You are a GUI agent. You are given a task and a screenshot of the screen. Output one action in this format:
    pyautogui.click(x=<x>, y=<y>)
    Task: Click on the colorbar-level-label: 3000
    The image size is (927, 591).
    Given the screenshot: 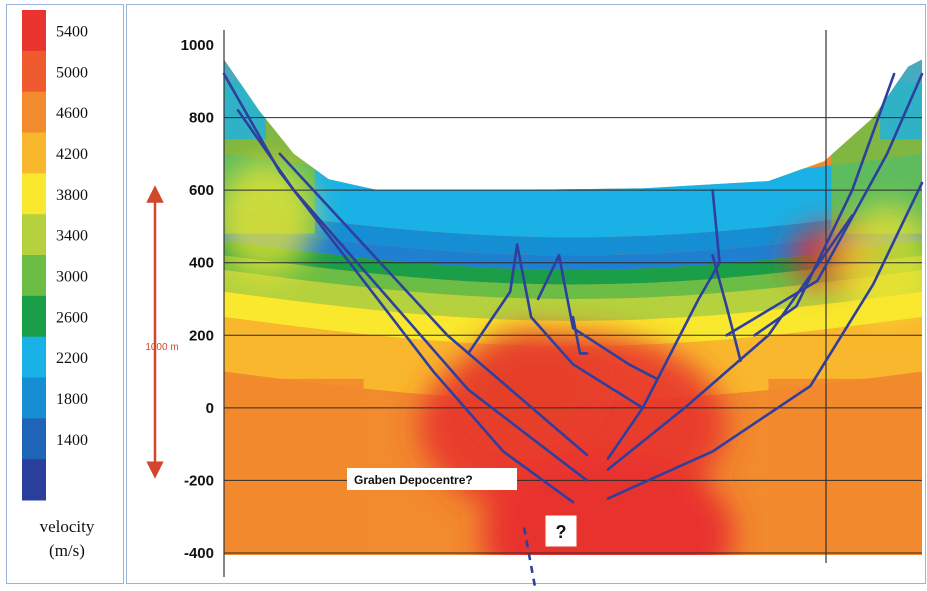 What is the action you would take?
    pyautogui.click(x=72, y=276)
    